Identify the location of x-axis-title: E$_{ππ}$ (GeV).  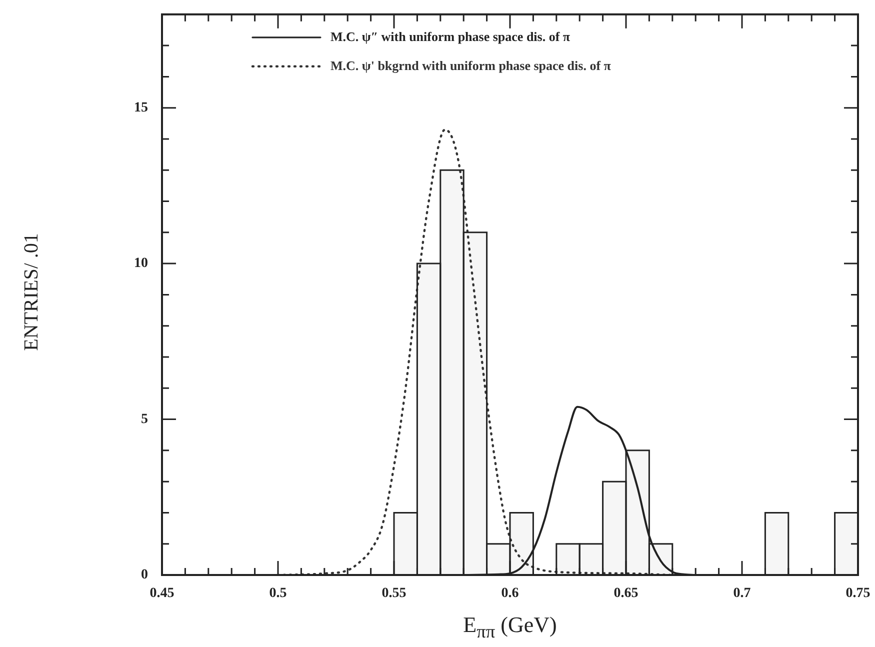
(510, 627).